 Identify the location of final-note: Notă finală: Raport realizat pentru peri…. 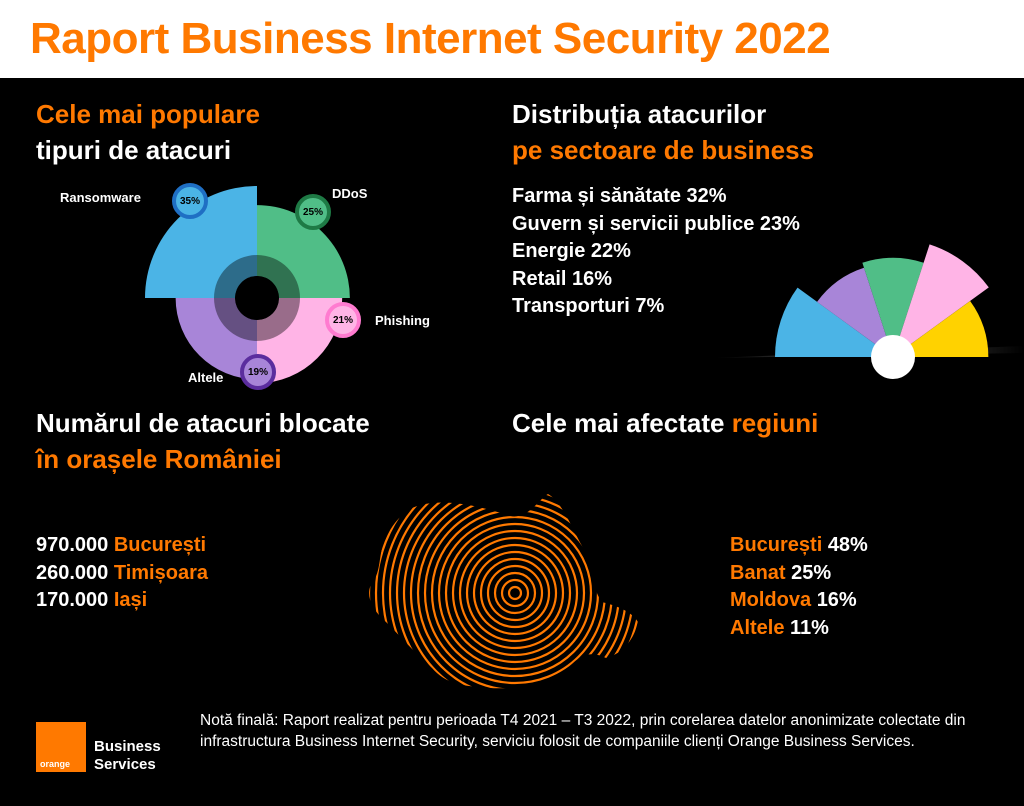
(583, 731).